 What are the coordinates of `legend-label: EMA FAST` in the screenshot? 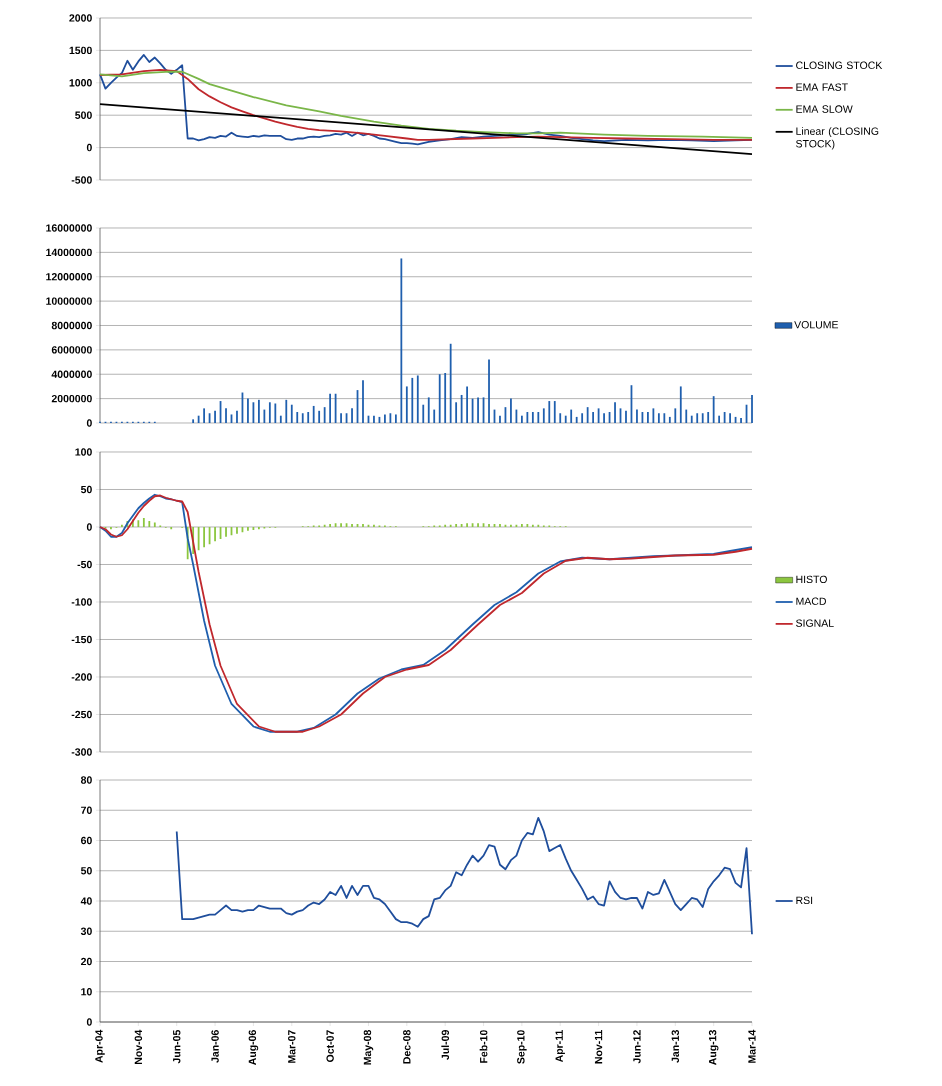 It's located at (822, 87).